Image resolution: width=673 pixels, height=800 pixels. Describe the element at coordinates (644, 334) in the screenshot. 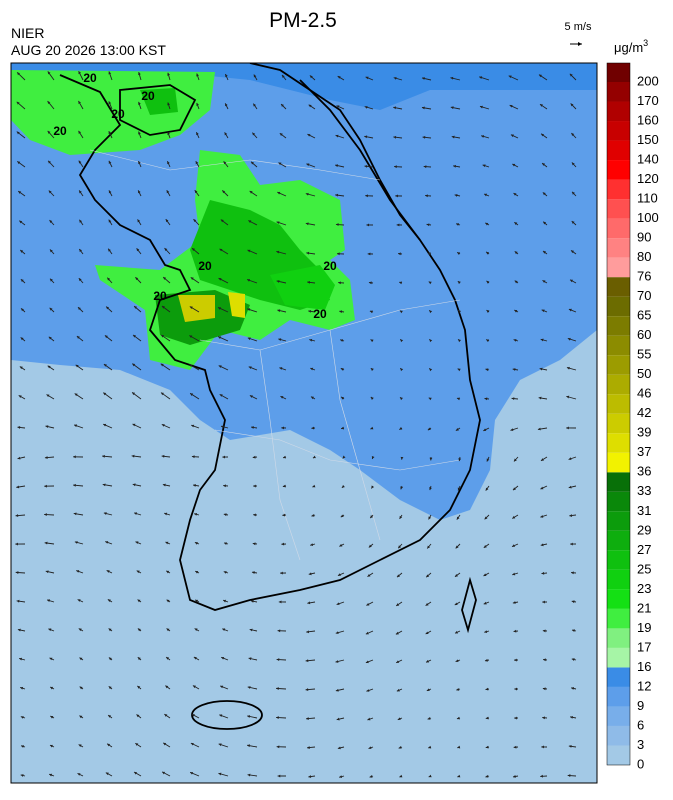

I see `colorbar-label: 60` at that location.